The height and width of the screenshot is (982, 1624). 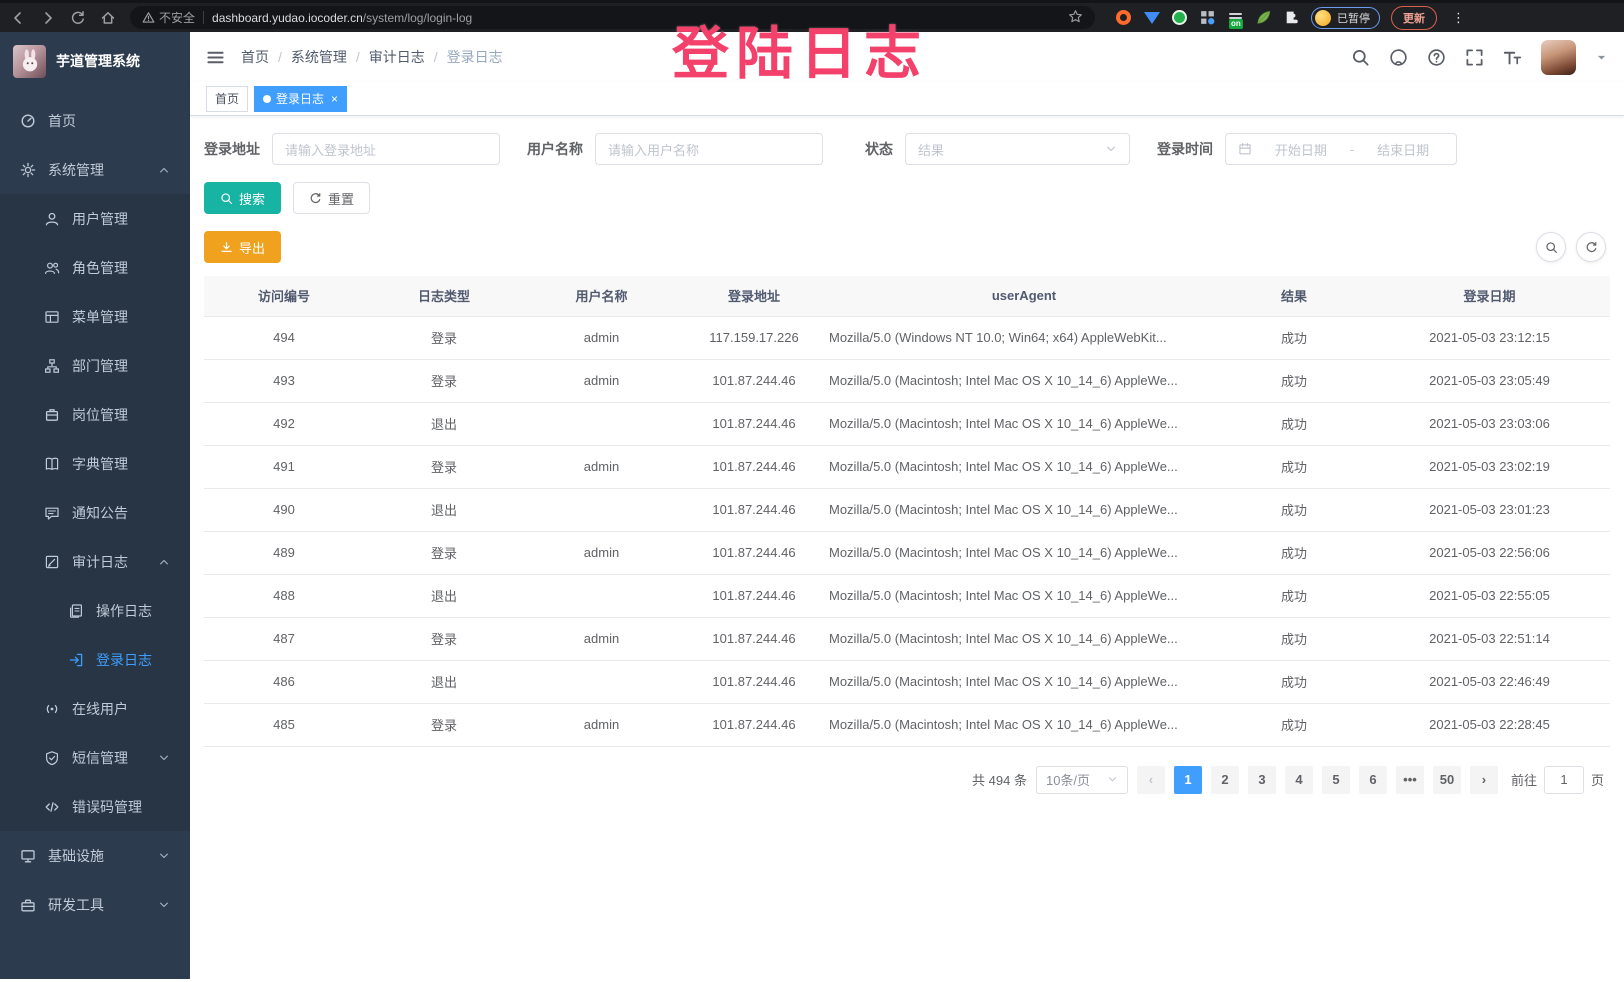 I want to click on page-button-2: 2, so click(x=1224, y=779).